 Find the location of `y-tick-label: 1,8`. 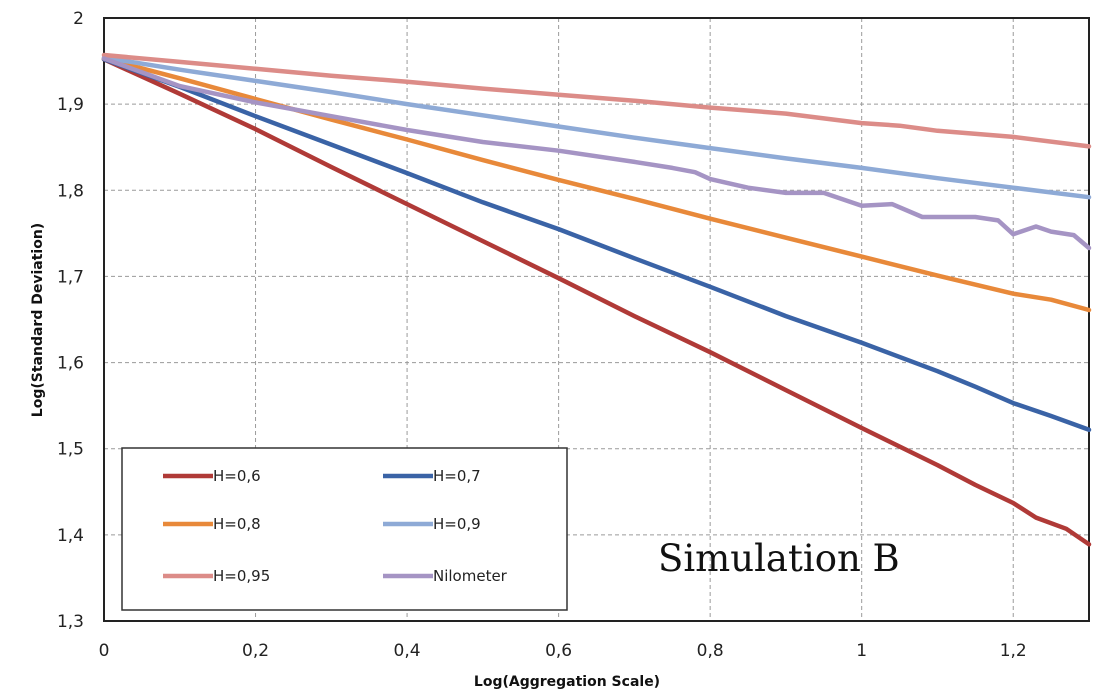

y-tick-label: 1,8 is located at coordinates (70, 191).